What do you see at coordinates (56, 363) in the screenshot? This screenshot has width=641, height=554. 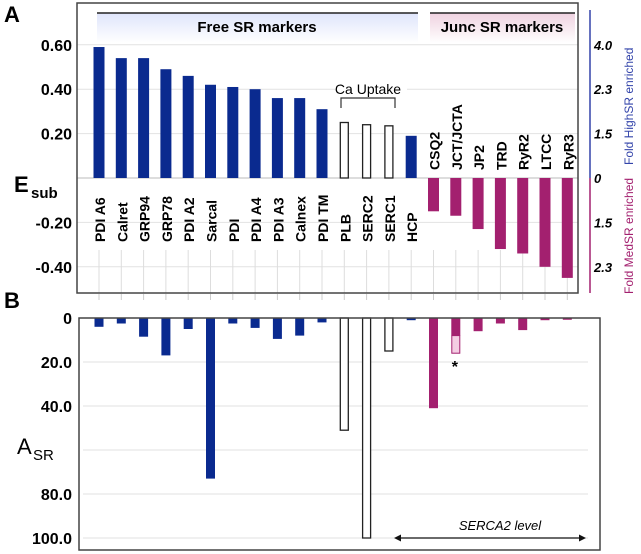 I see `y-tick-label: 20.0` at bounding box center [56, 363].